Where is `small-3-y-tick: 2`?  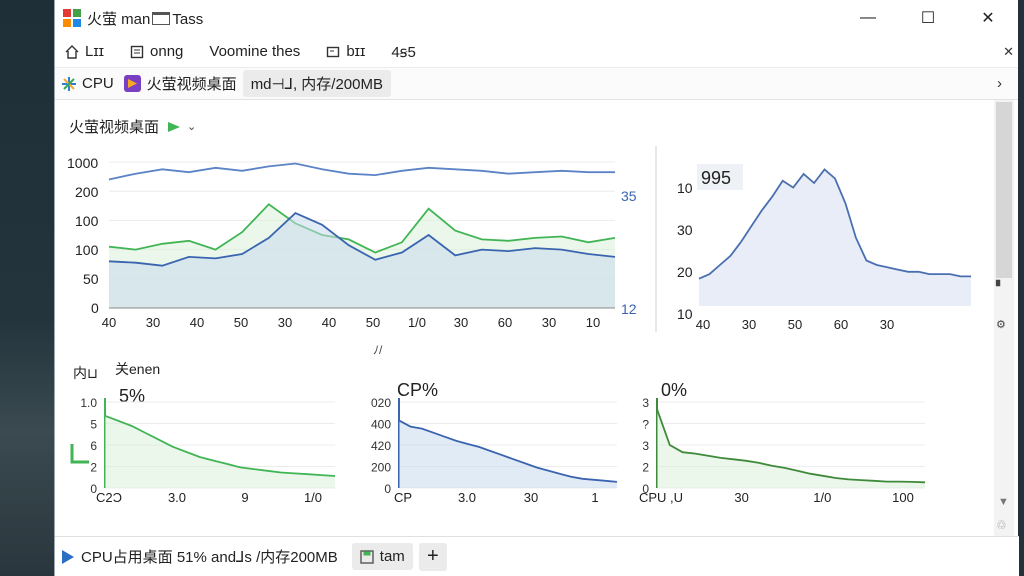 small-3-y-tick: 2 is located at coordinates (645, 468).